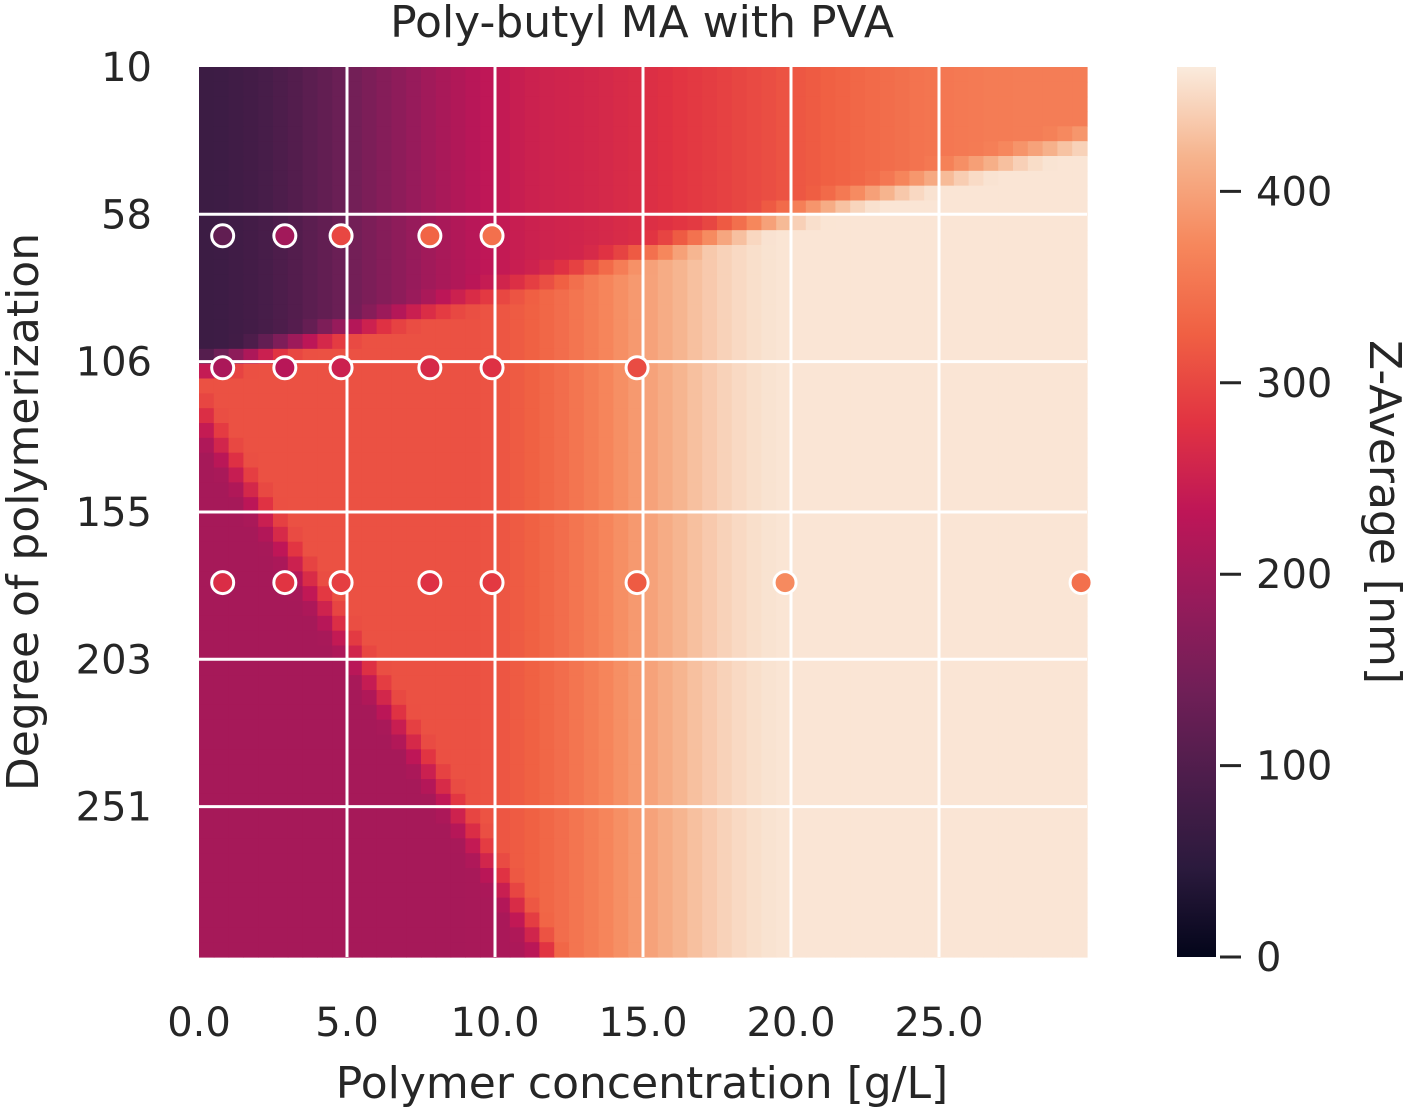  I want to click on y-tick-label: 106, so click(114, 363).